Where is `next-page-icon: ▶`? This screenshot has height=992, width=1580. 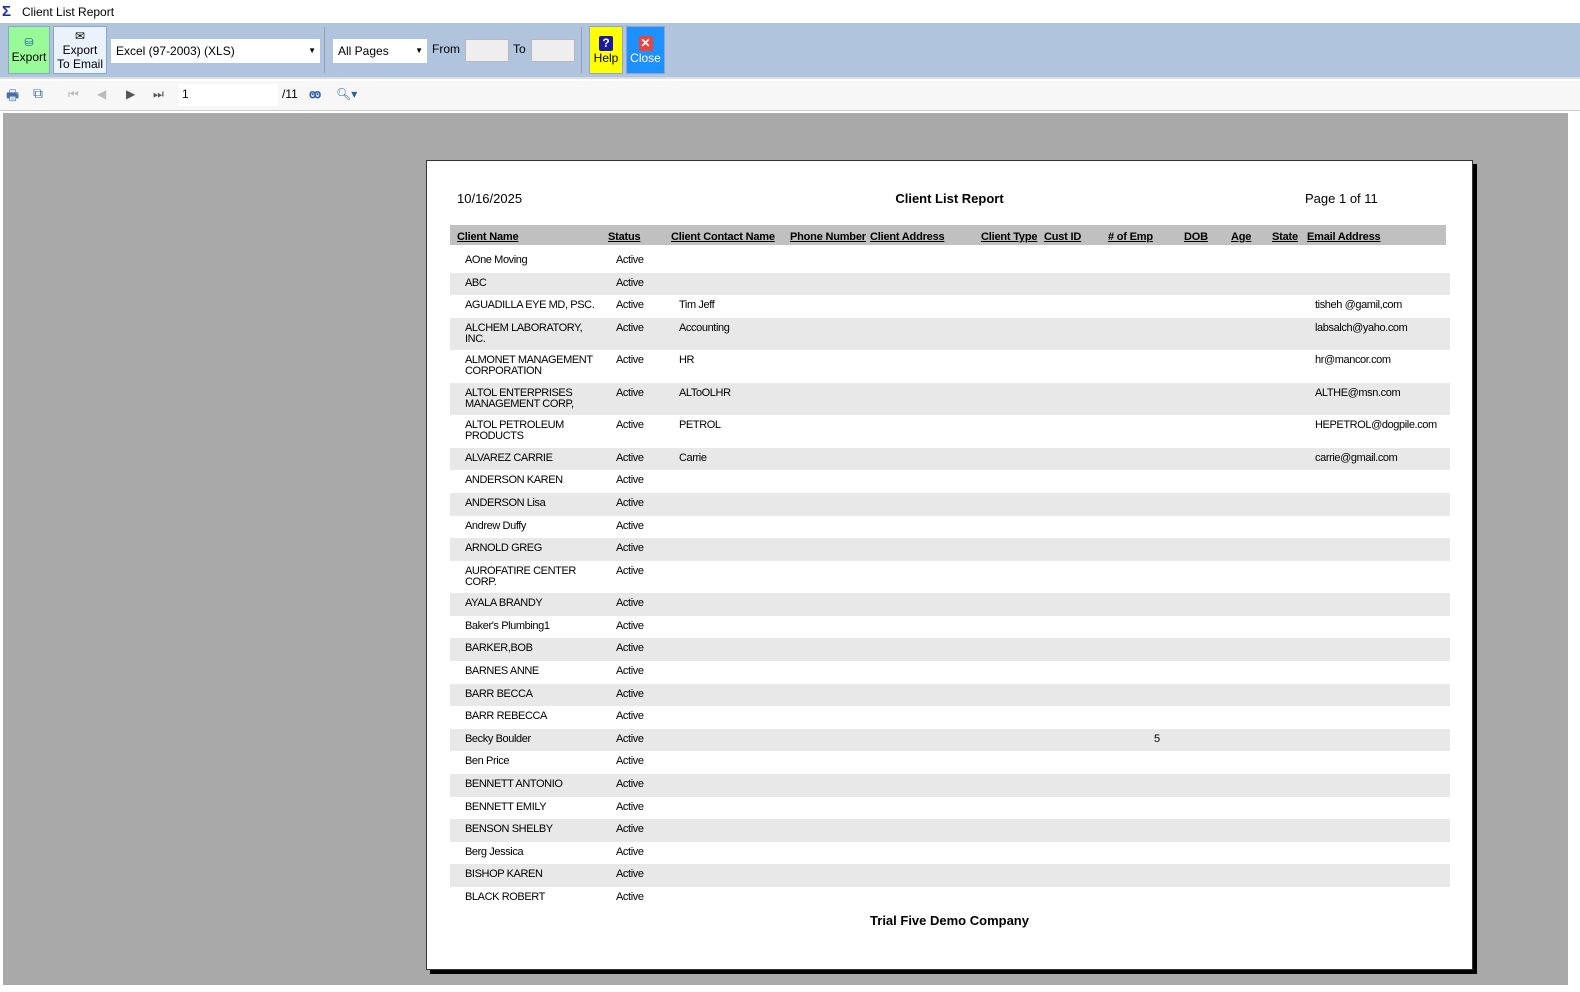 next-page-icon: ▶ is located at coordinates (131, 94).